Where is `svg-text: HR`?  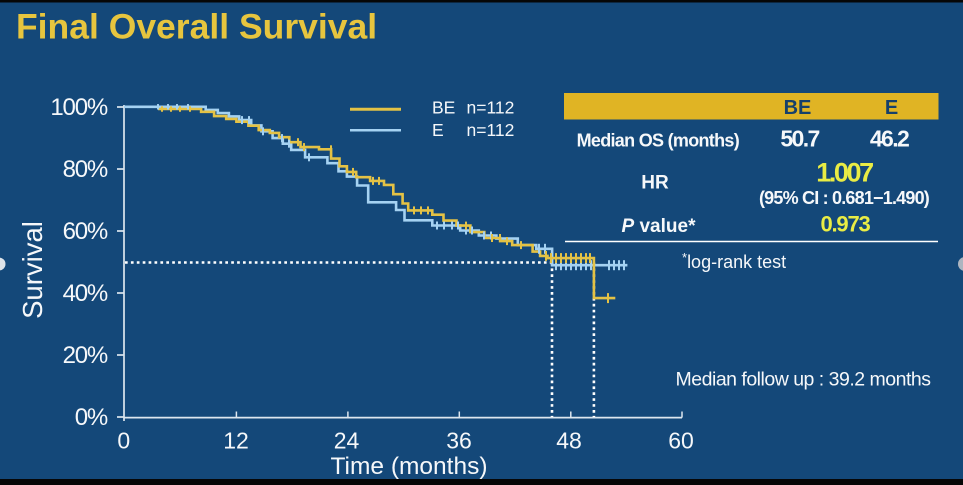 svg-text: HR is located at coordinates (655, 183).